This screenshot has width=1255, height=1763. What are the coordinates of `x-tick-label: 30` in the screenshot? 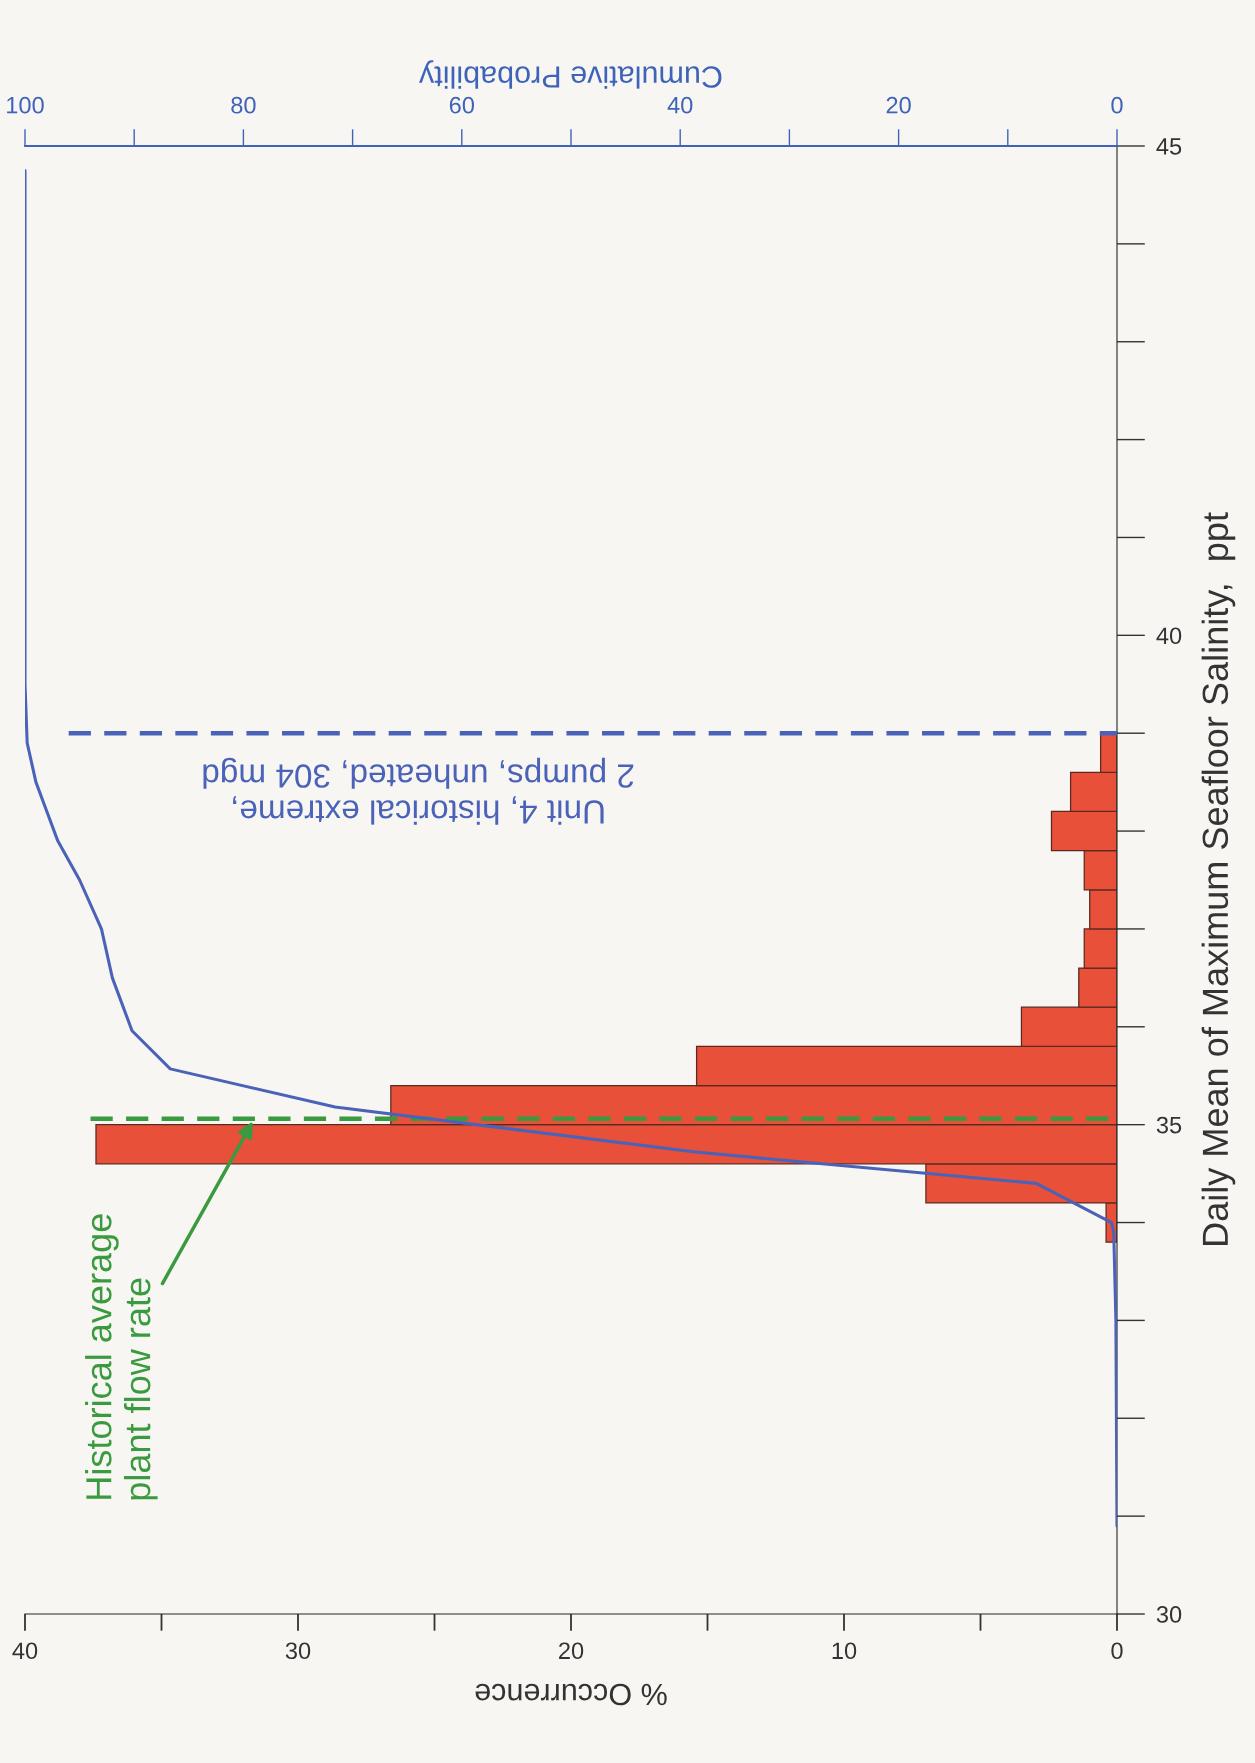 It's located at (298, 1651).